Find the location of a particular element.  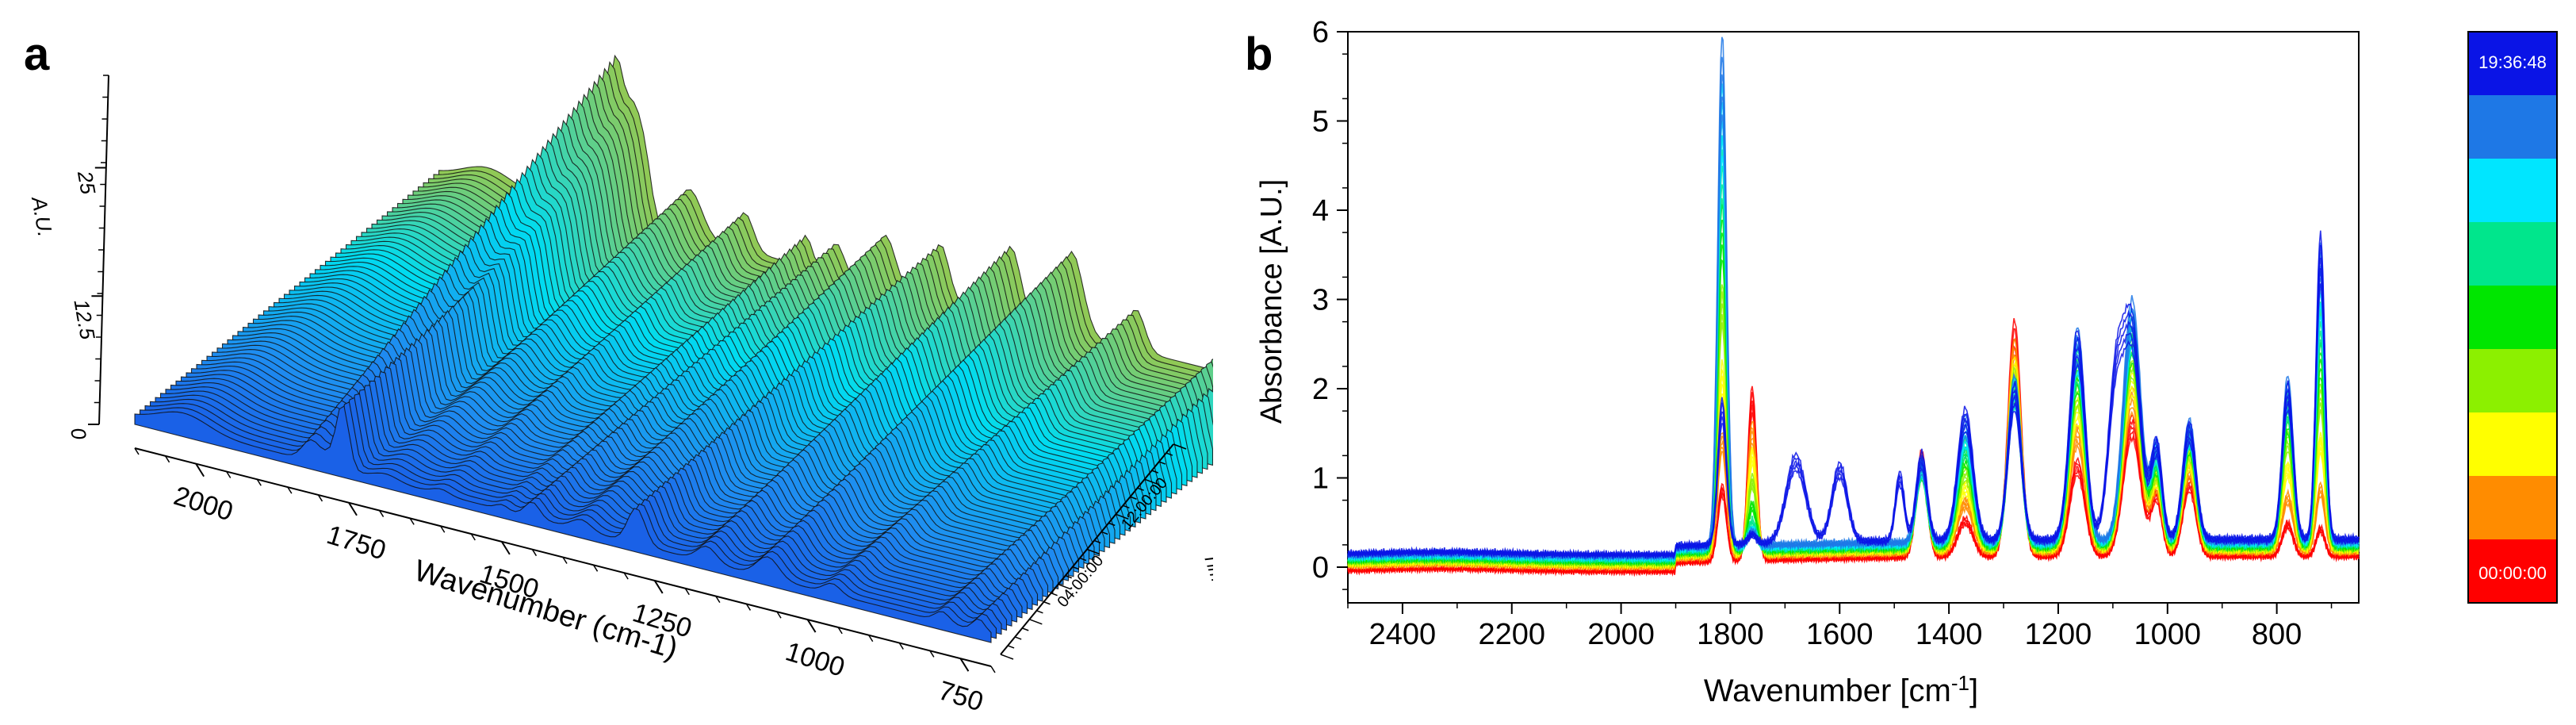

z-tick-label: 25 is located at coordinates (87, 182).